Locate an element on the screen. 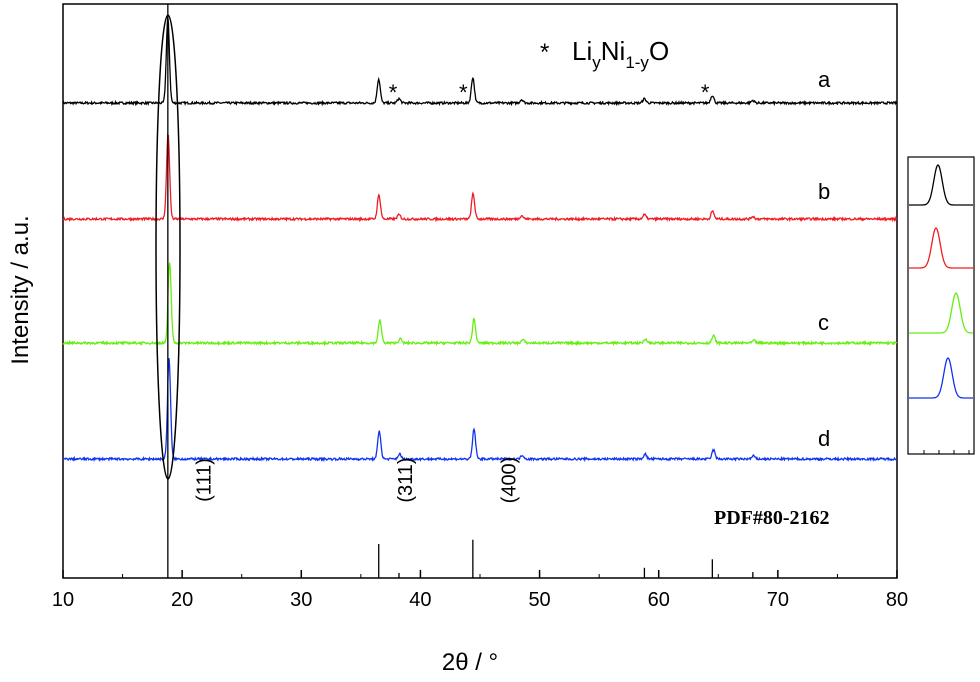  inset-line-c is located at coordinates (941, 313).